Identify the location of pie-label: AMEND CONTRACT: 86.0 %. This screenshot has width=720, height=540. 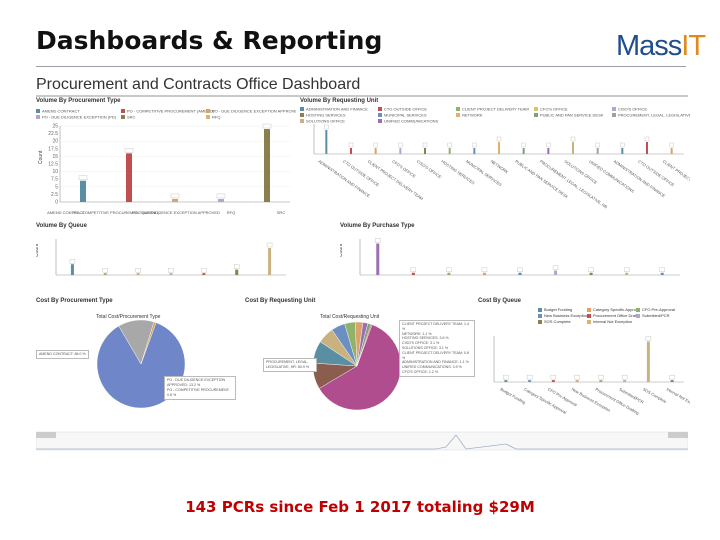
(62, 354).